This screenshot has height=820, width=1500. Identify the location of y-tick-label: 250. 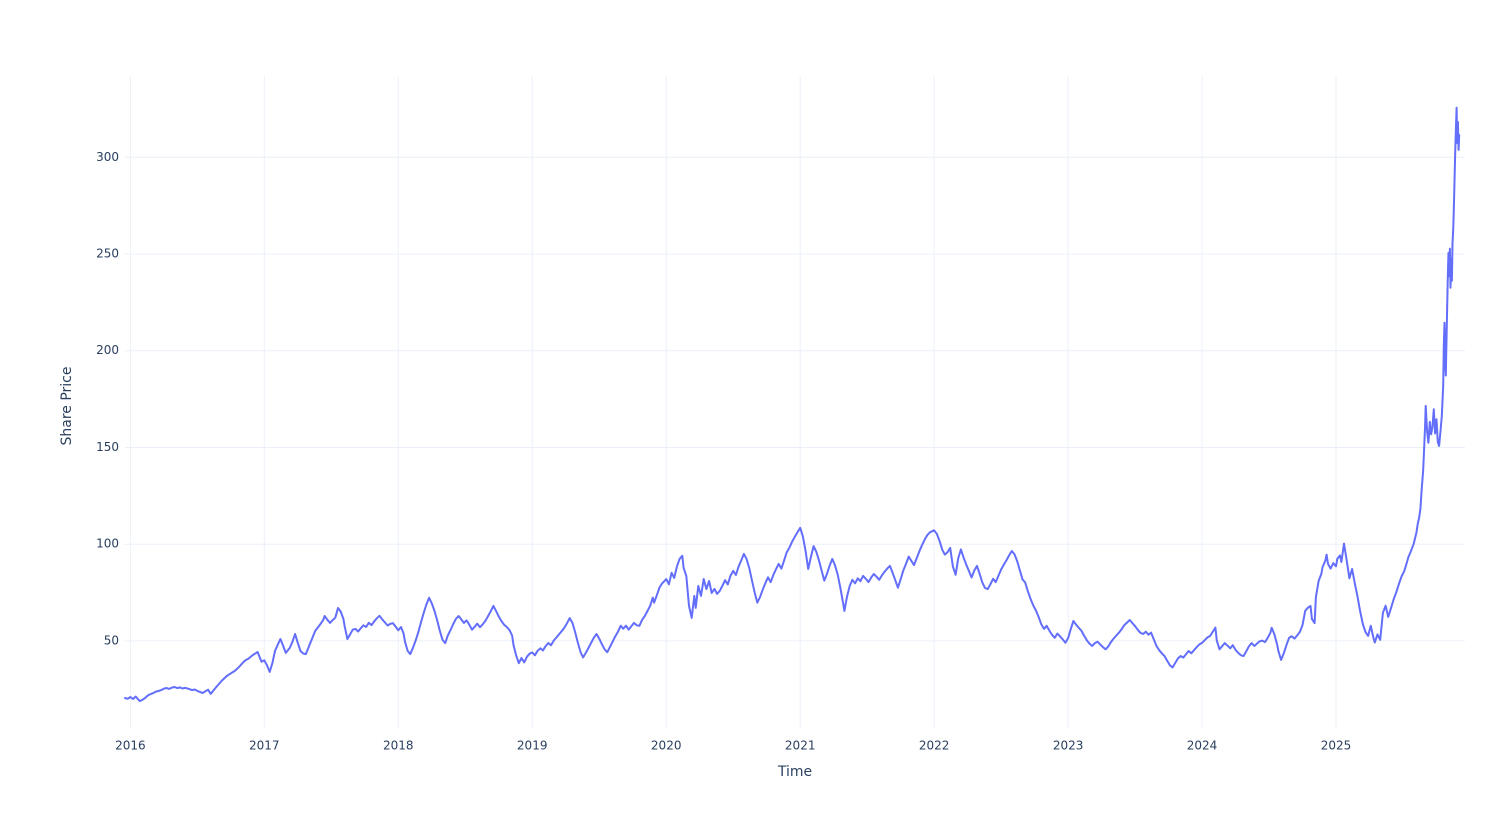
(107, 254).